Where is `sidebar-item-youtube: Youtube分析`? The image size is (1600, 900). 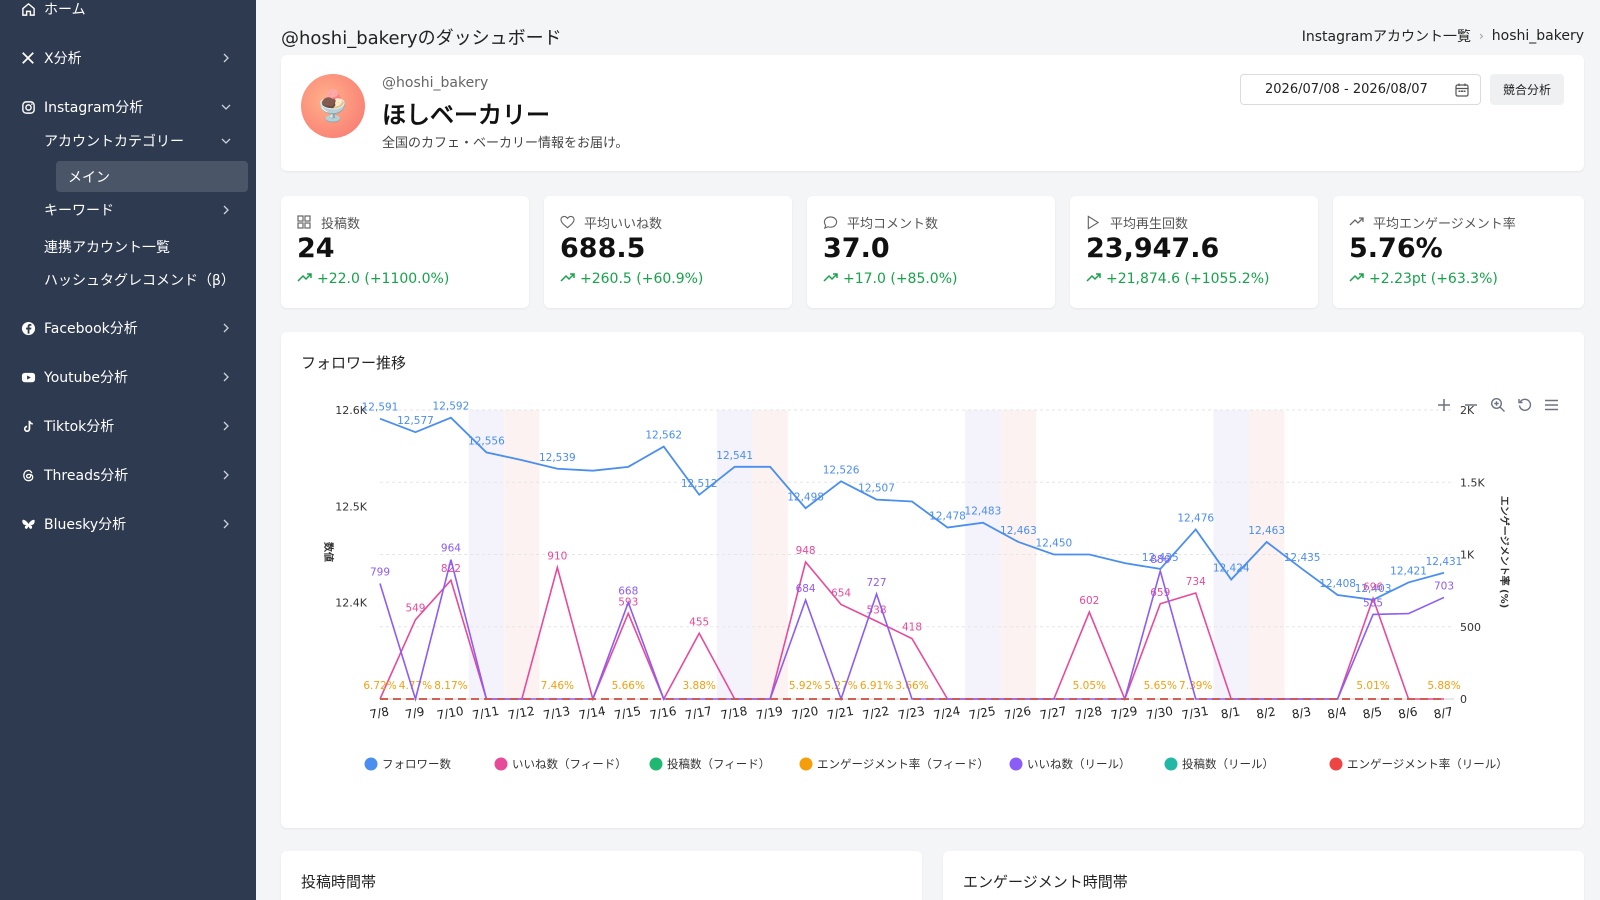
sidebar-item-youtube: Youtube分析 is located at coordinates (130, 377).